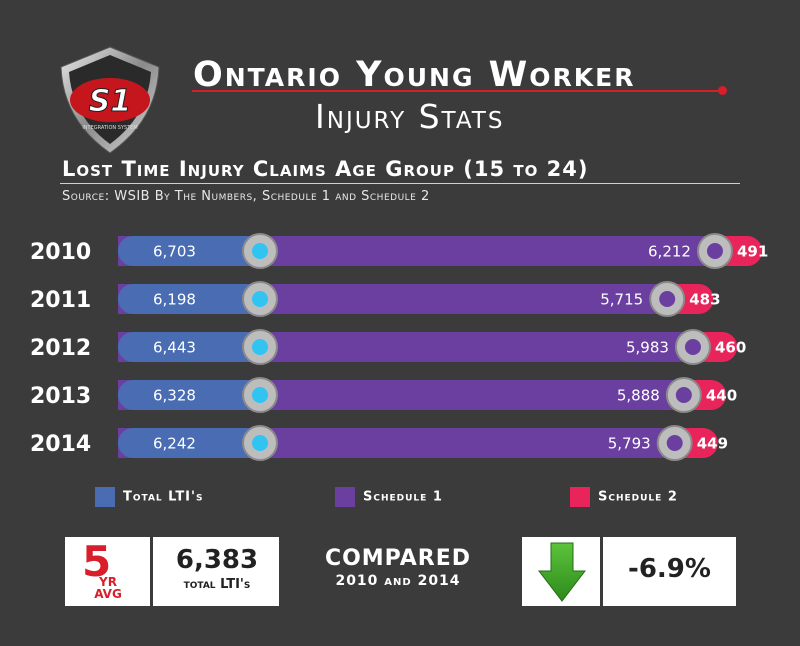  What do you see at coordinates (60, 252) in the screenshot?
I see `year-label: 2010` at bounding box center [60, 252].